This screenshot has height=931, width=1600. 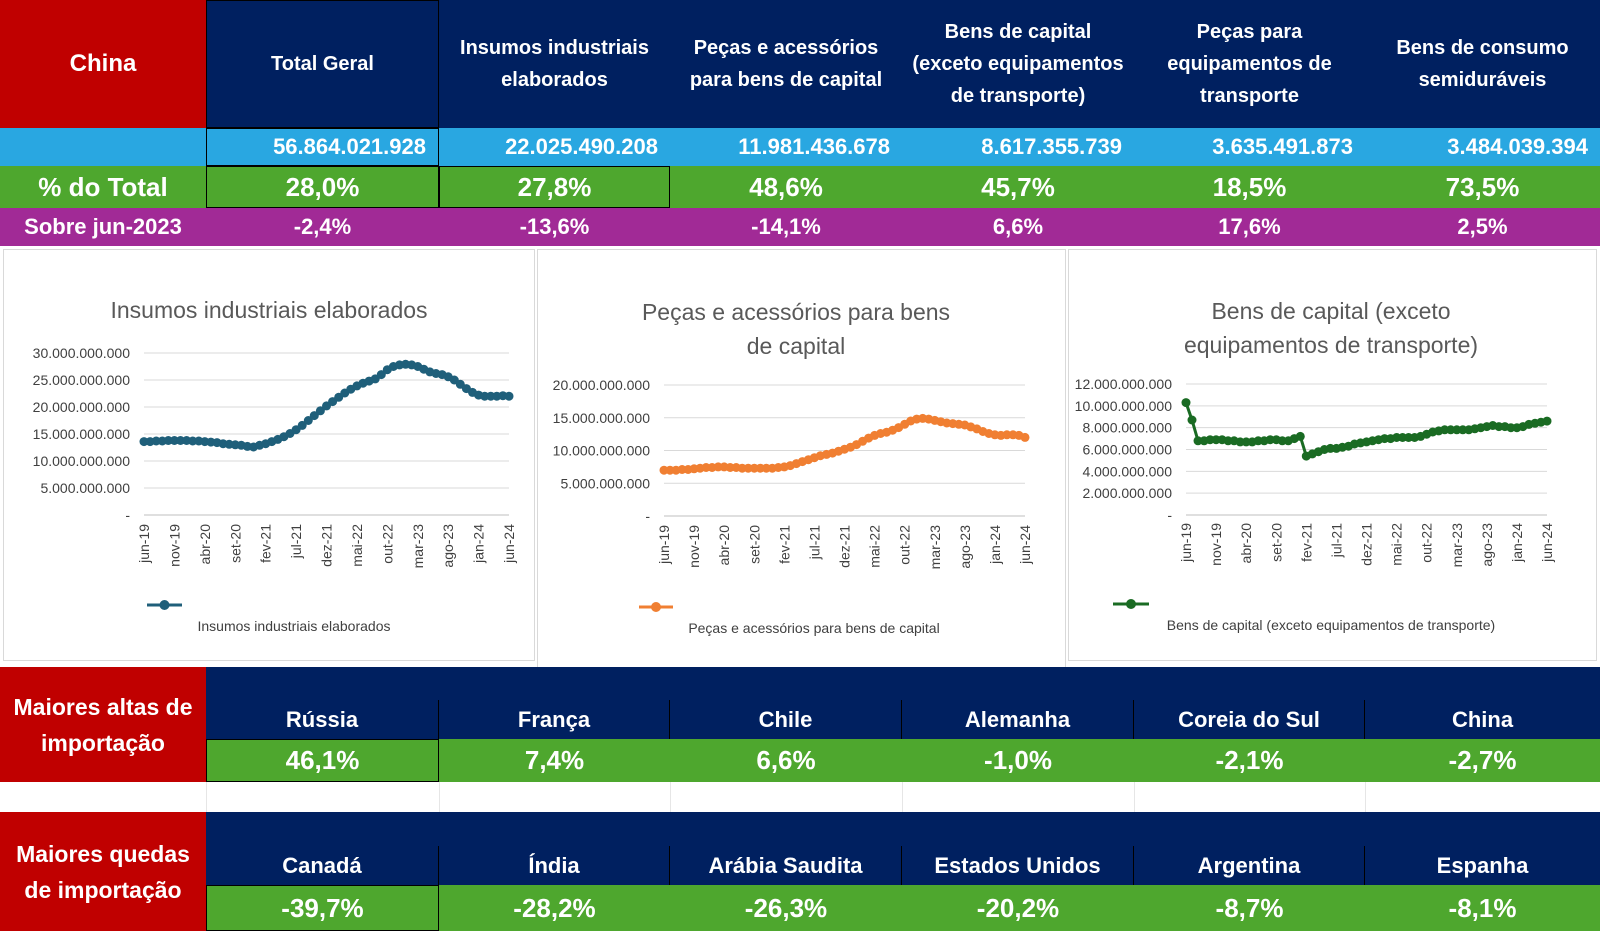 What do you see at coordinates (1249, 187) in the screenshot?
I see `pct-pecas-transporte: 18,5%` at bounding box center [1249, 187].